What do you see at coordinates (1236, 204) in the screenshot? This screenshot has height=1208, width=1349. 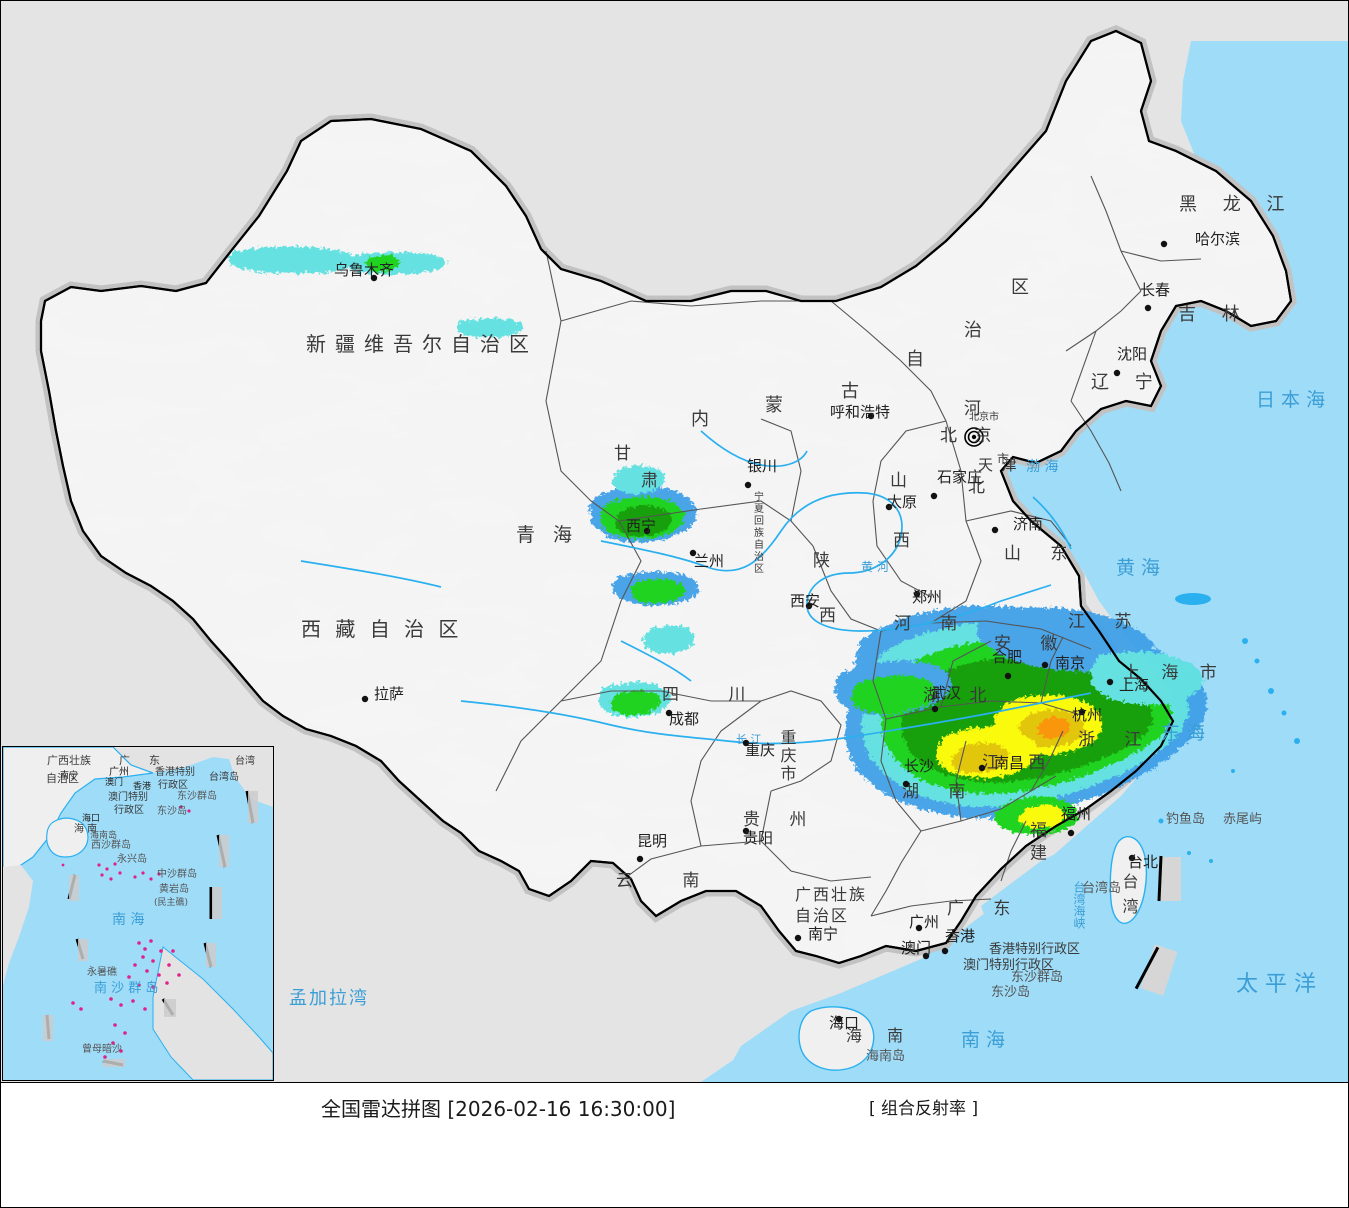 I see `province-label-11: 黑 龙 江` at bounding box center [1236, 204].